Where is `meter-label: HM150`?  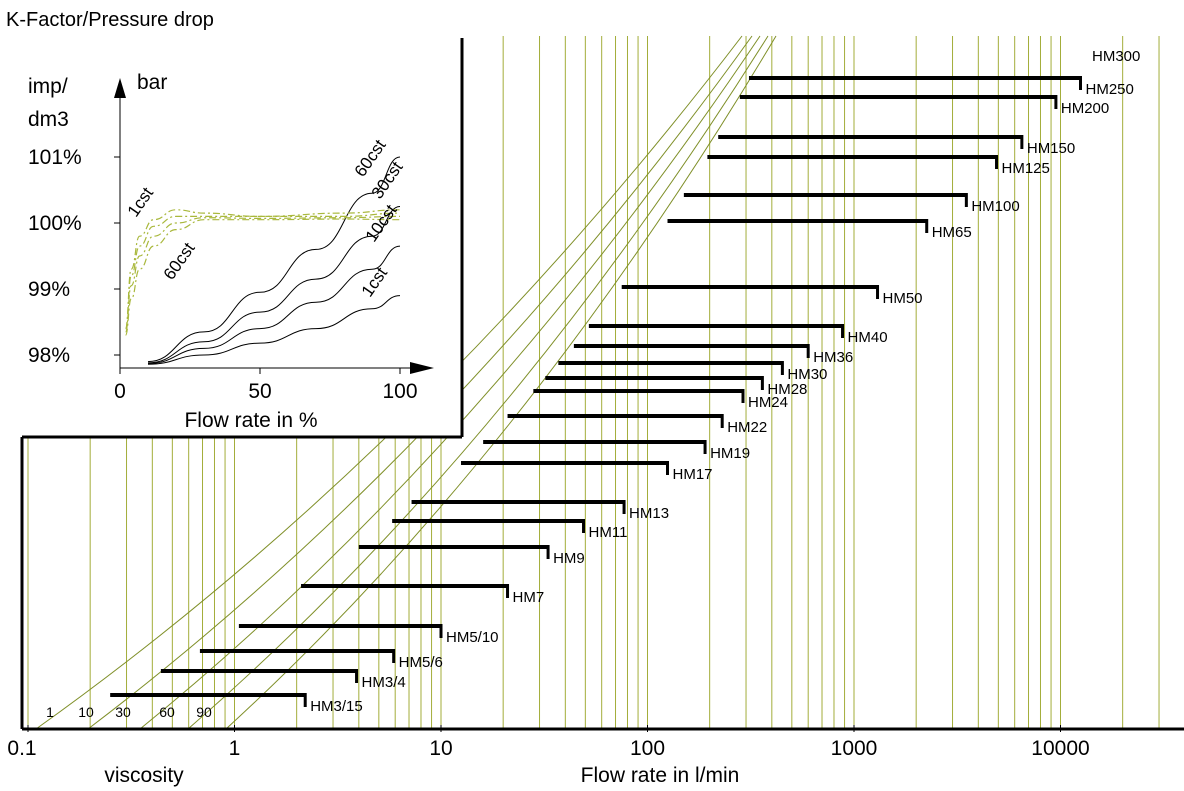
meter-label: HM150 is located at coordinates (1051, 148).